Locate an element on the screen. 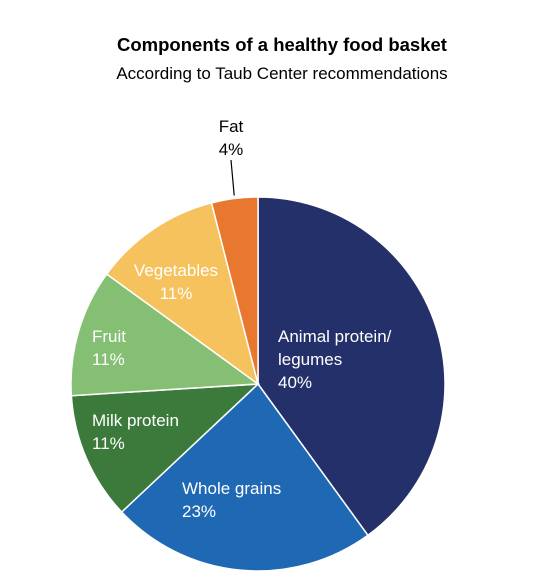 The width and height of the screenshot is (540, 581). slice-label-milk-protein: Milk protein 11% is located at coordinates (135, 432).